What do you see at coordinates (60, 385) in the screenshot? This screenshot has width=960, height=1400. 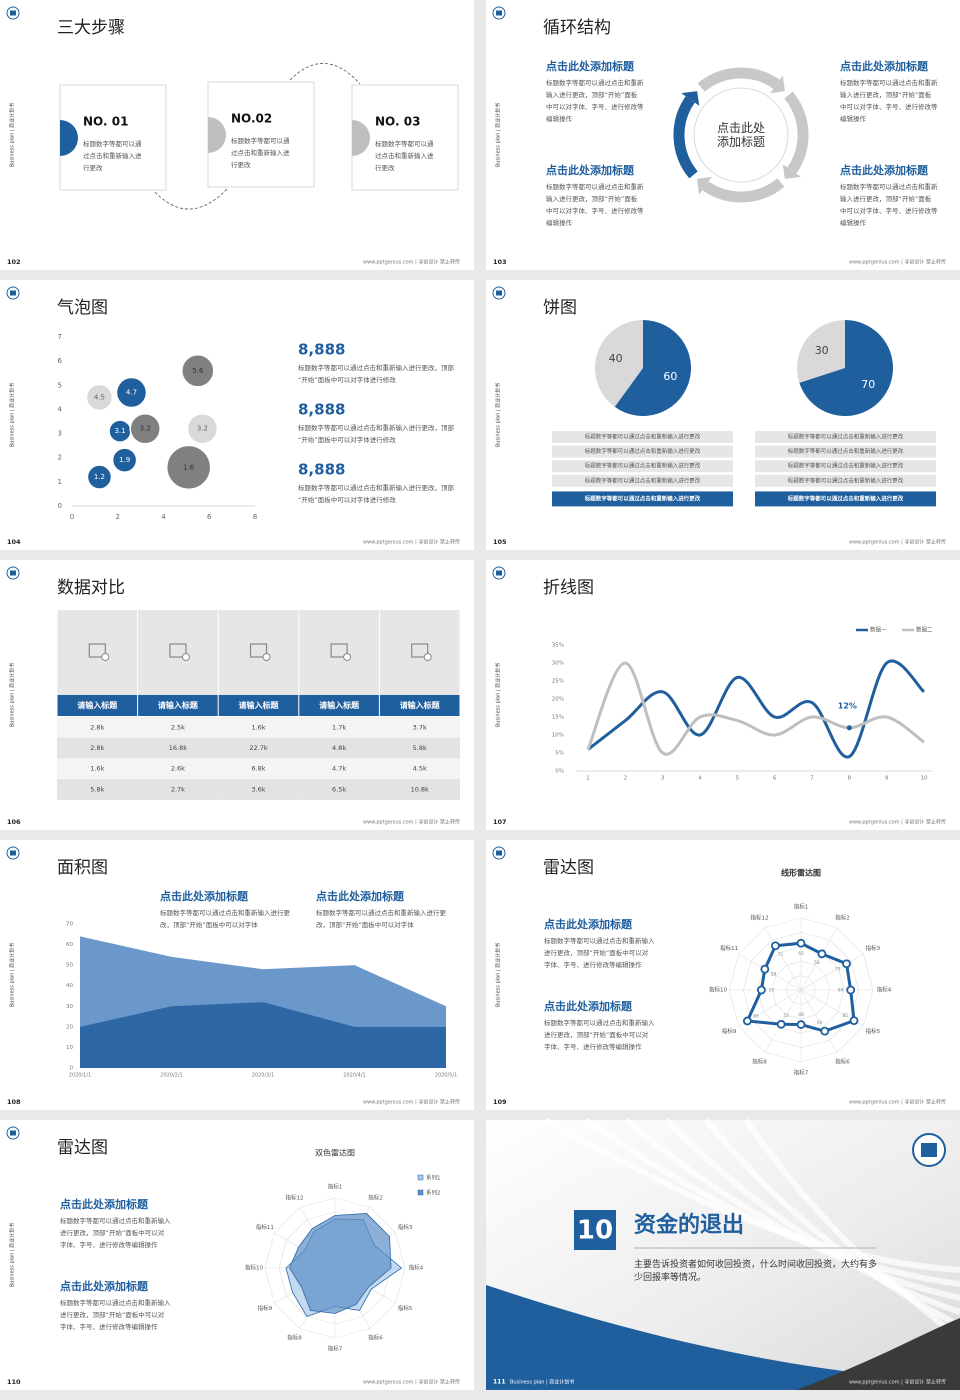 I see `y-tick-label: 5` at bounding box center [60, 385].